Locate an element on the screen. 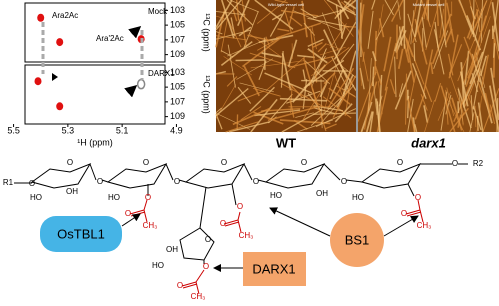 The image size is (499, 306). panel-frame is located at coordinates (95, 94).